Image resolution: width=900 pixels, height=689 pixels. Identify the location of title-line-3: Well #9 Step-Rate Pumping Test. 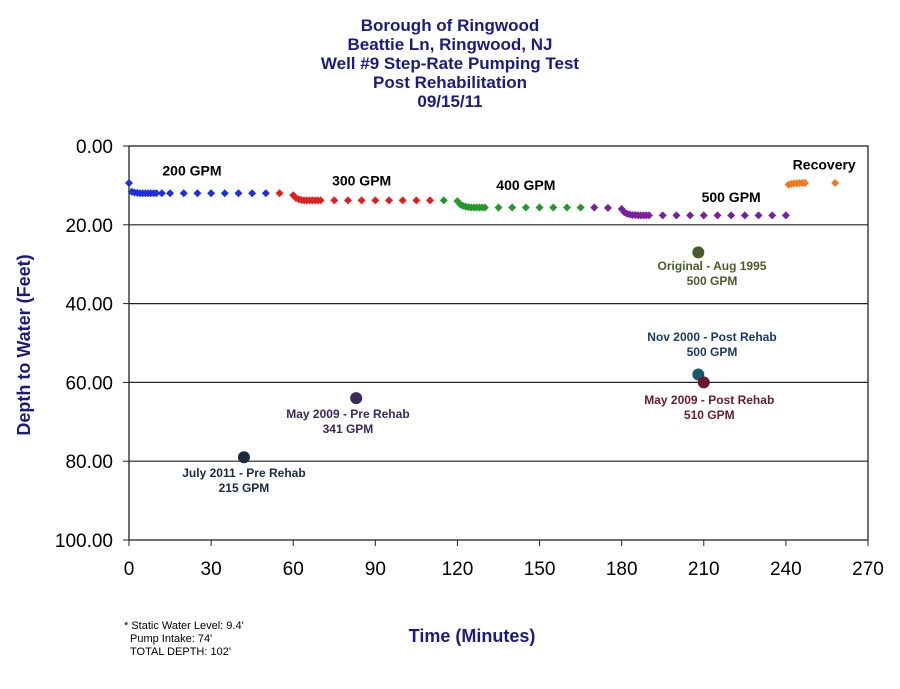
(450, 63).